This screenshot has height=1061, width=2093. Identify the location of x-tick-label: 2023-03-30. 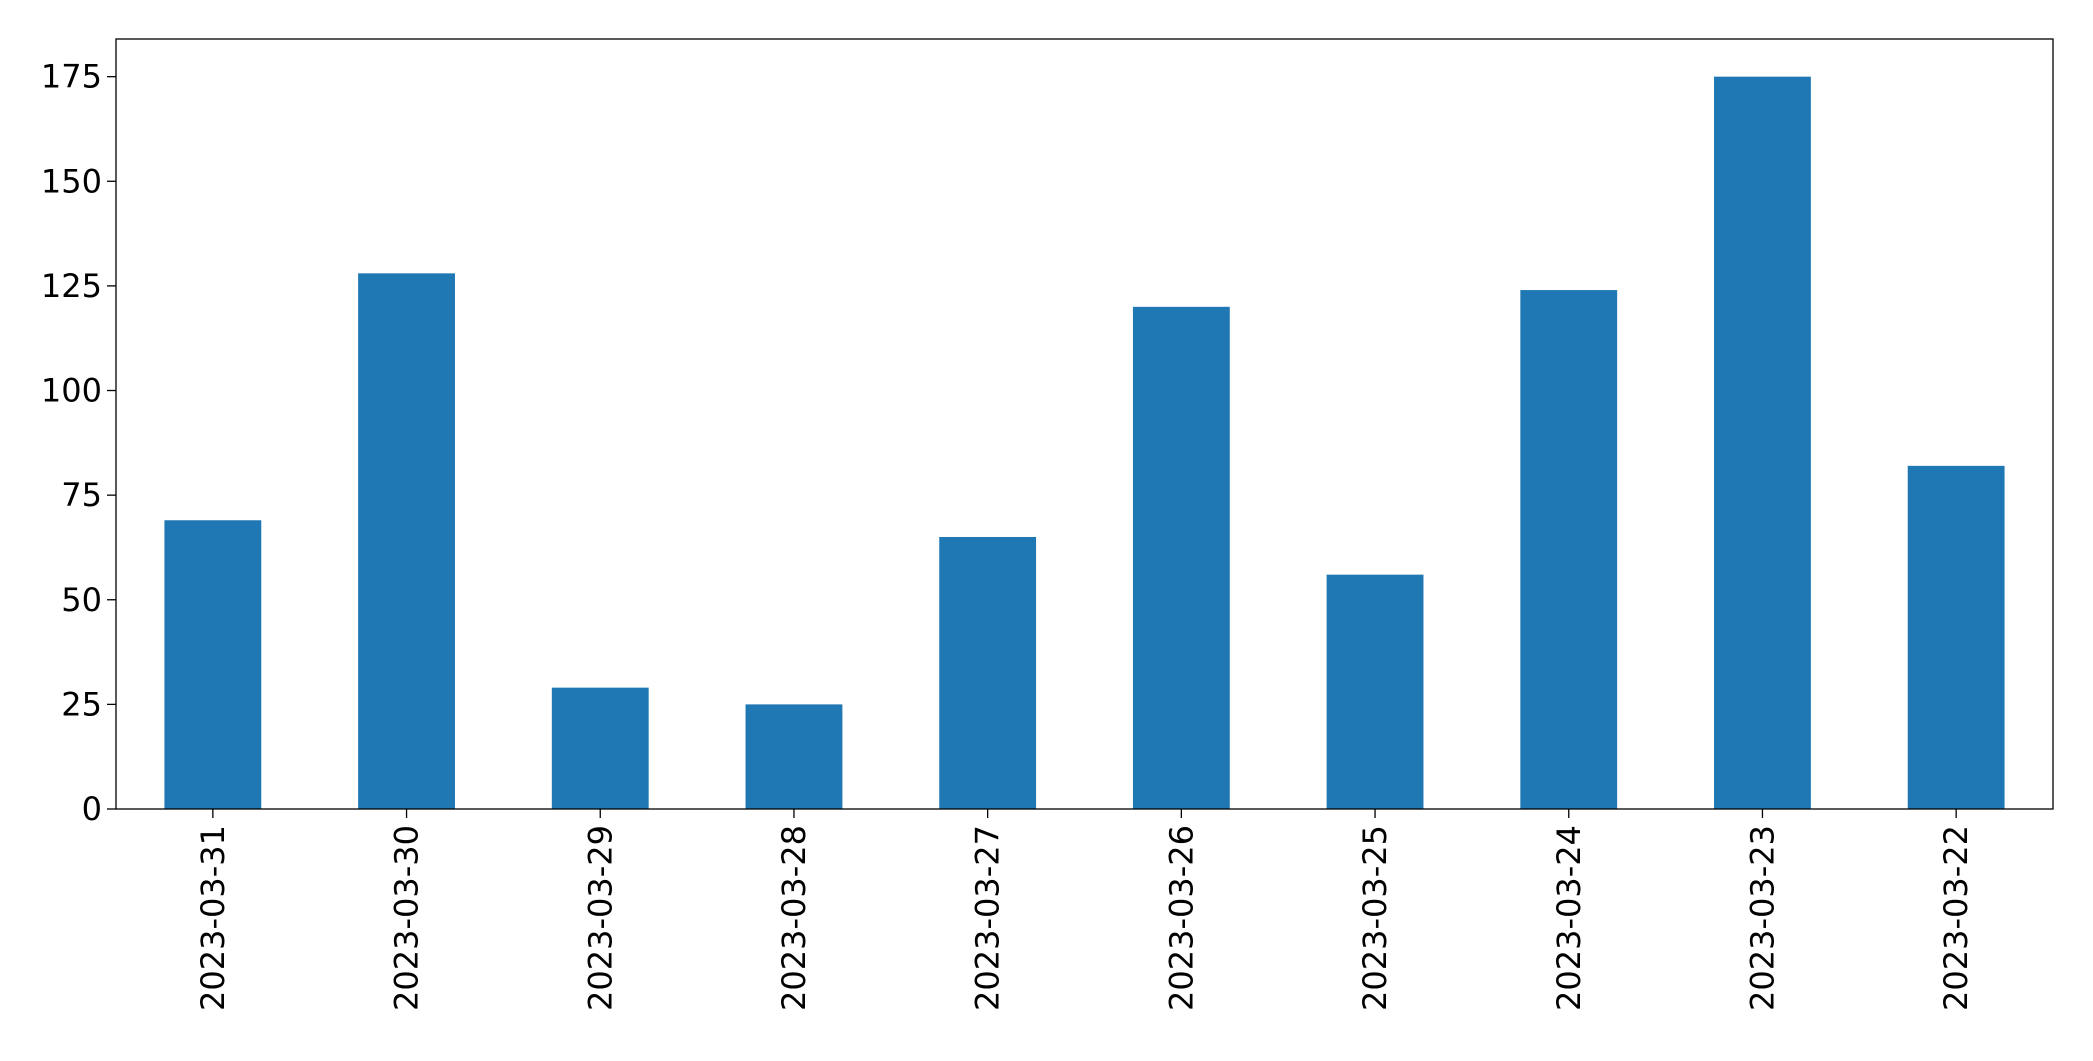
(407, 918).